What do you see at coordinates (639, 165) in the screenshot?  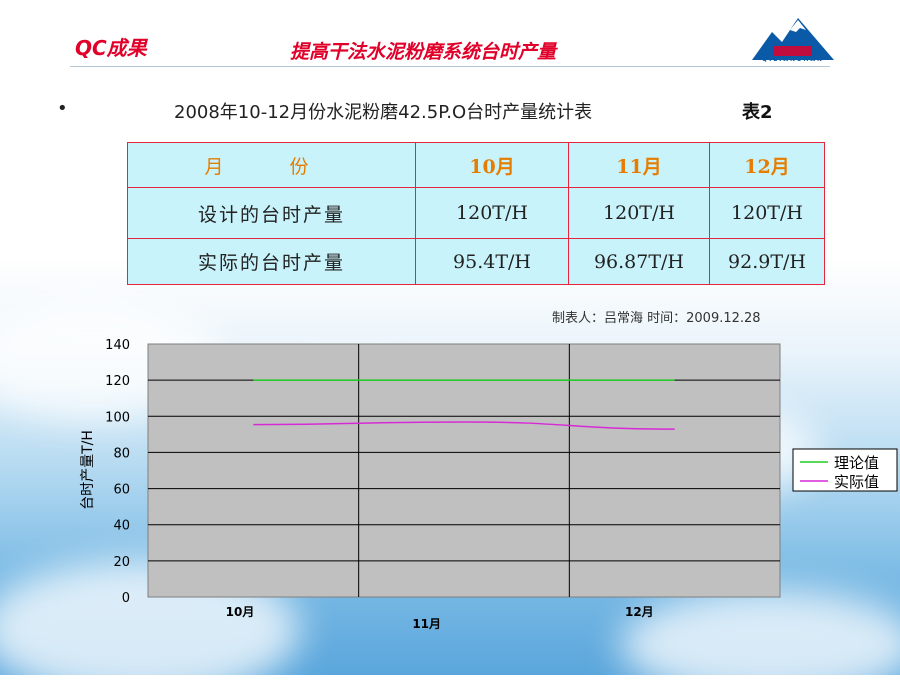 I see `header-cell-nov: 11月` at bounding box center [639, 165].